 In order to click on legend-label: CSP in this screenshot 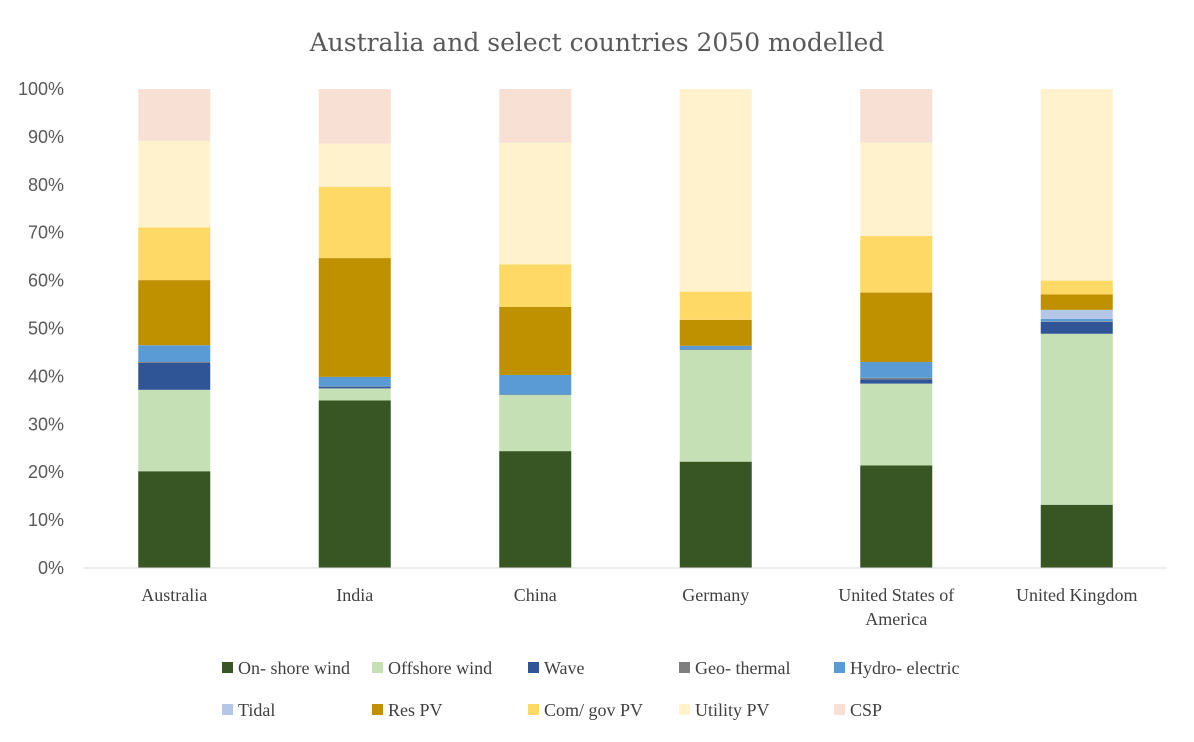, I will do `click(866, 710)`.